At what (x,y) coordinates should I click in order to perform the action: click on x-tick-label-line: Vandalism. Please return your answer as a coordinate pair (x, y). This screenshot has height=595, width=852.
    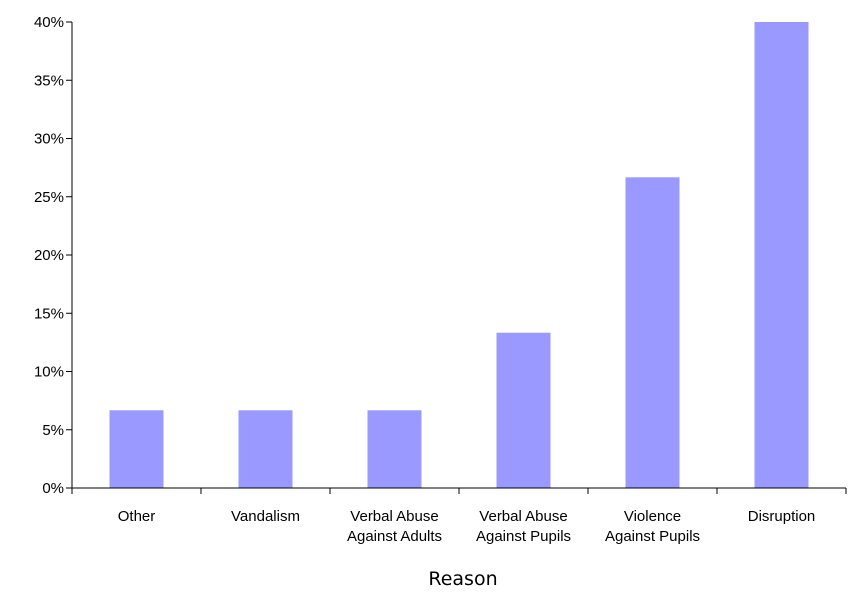
    Looking at the image, I should click on (265, 516).